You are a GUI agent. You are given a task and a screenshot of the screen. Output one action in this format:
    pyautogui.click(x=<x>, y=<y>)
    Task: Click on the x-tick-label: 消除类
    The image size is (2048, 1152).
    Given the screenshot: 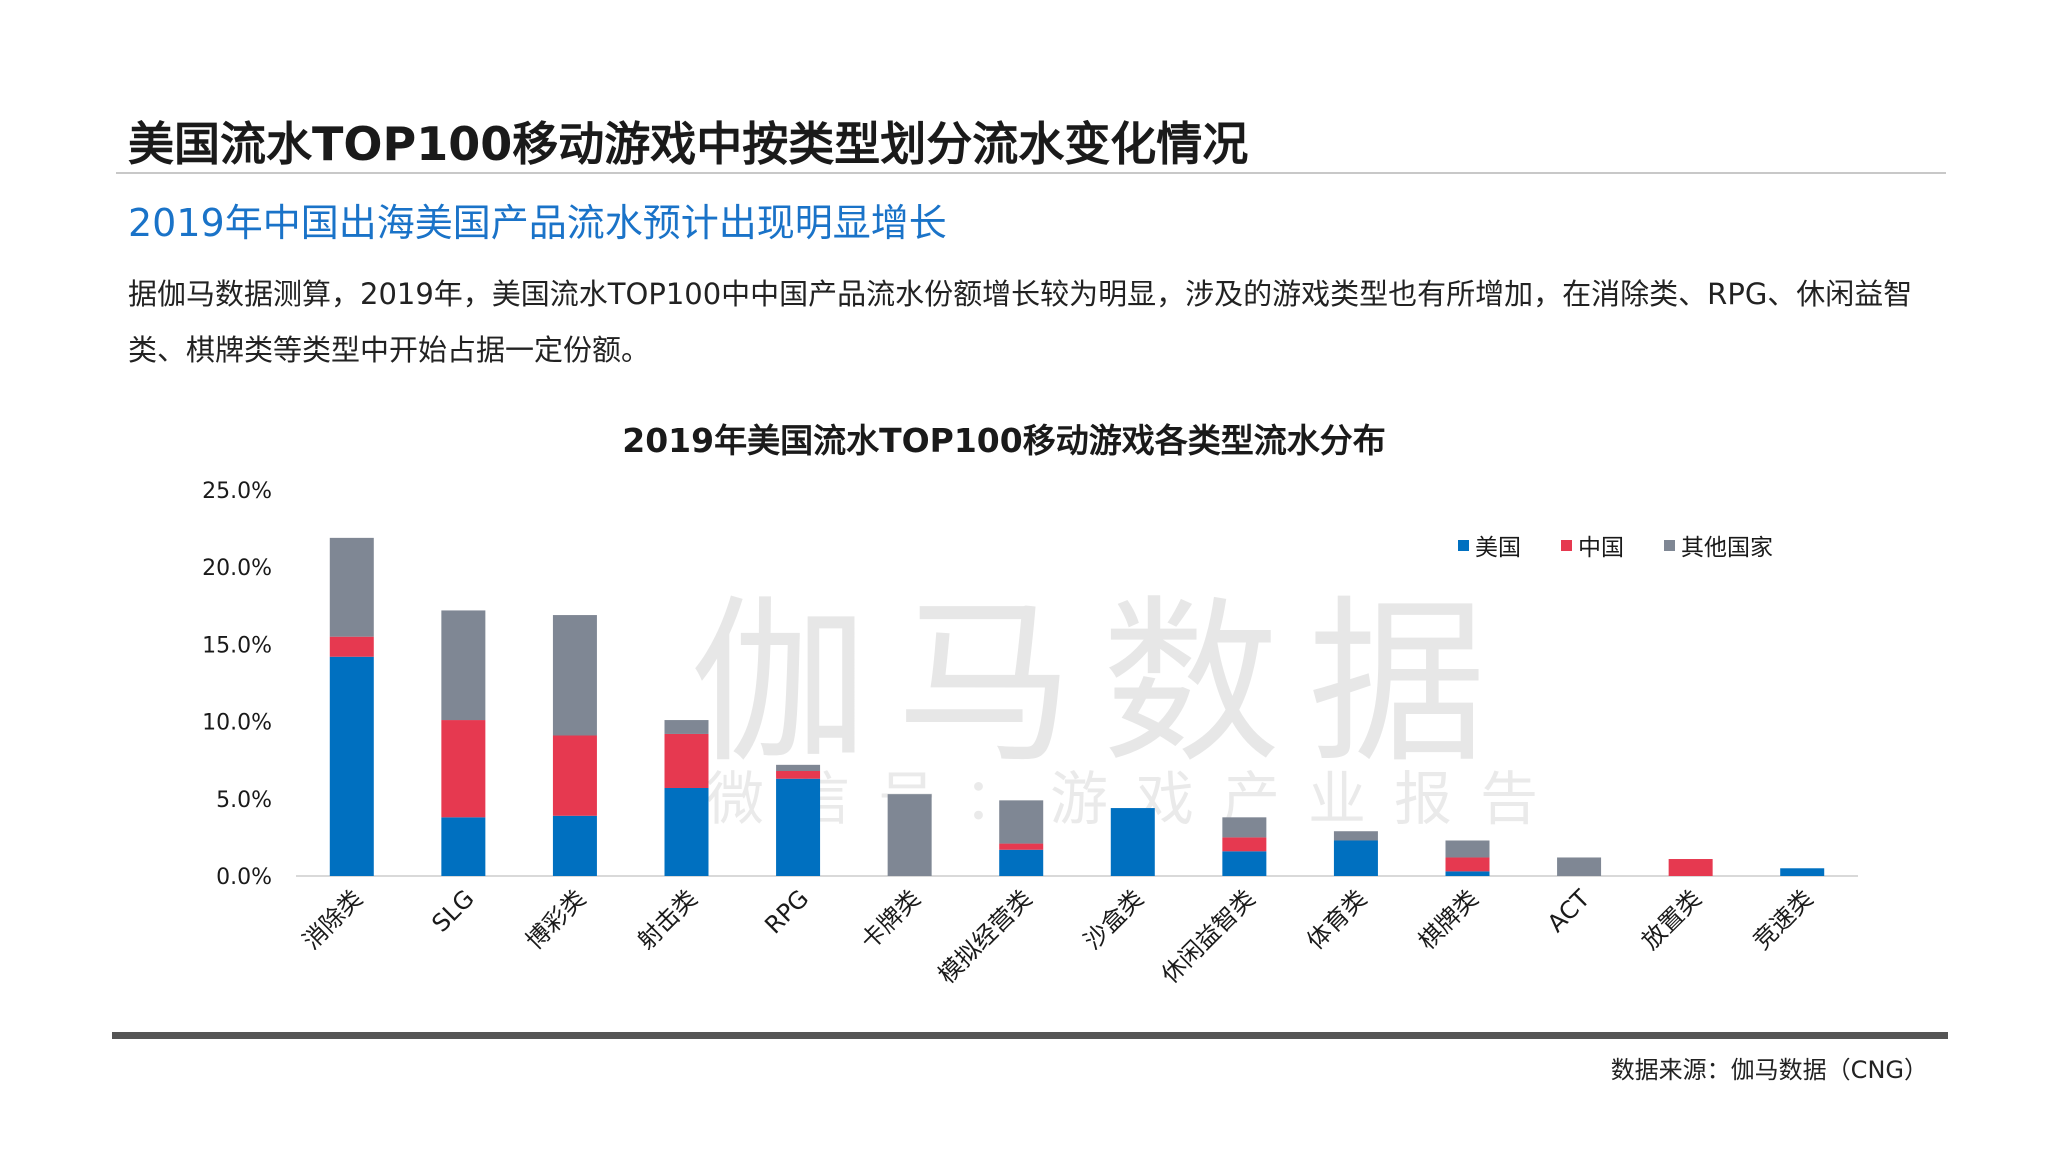 What is the action you would take?
    pyautogui.click(x=332, y=919)
    